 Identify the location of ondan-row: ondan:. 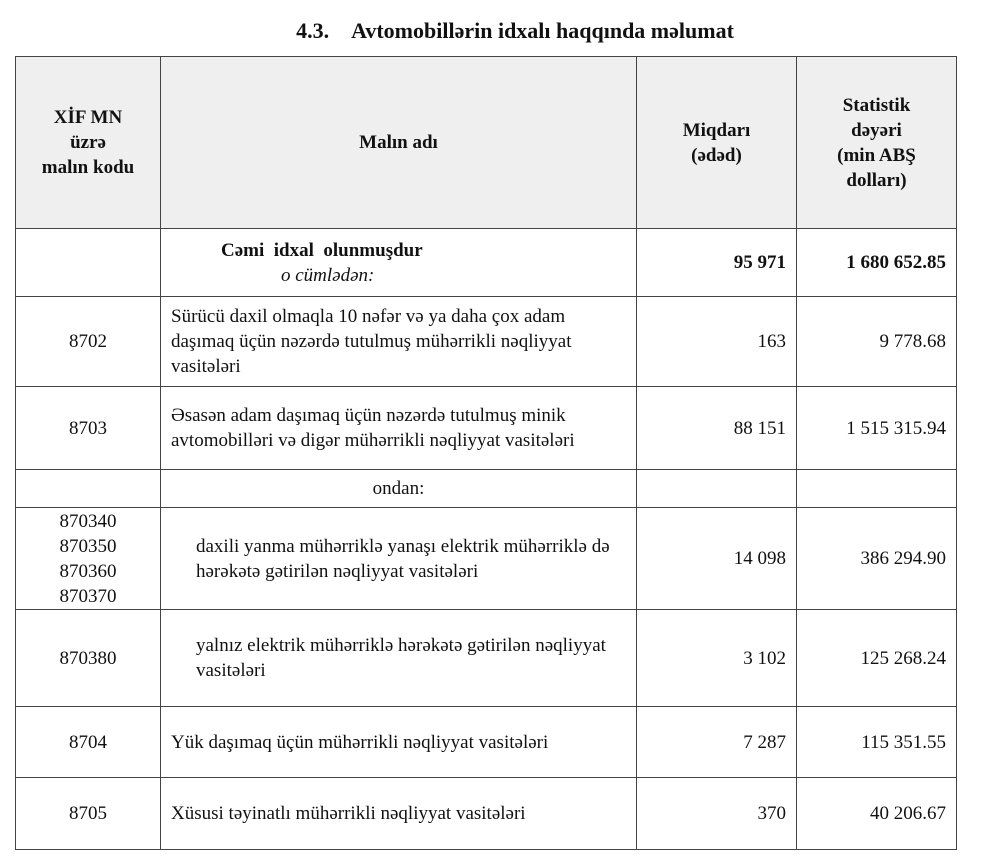
(486, 488).